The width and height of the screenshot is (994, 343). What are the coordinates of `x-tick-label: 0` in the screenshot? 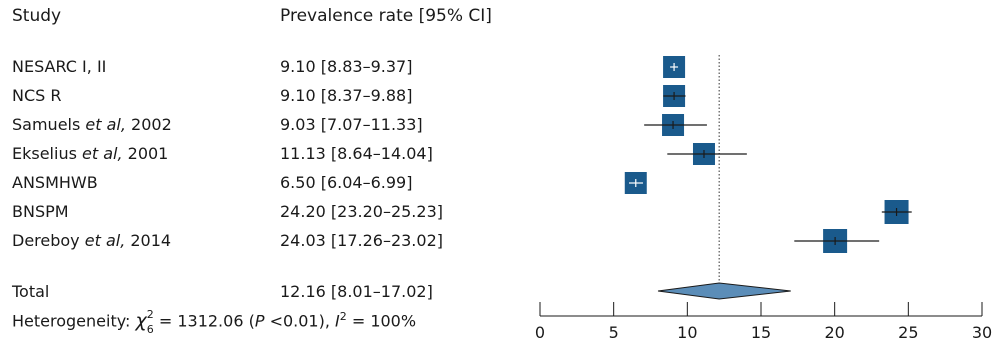 It's located at (540, 332).